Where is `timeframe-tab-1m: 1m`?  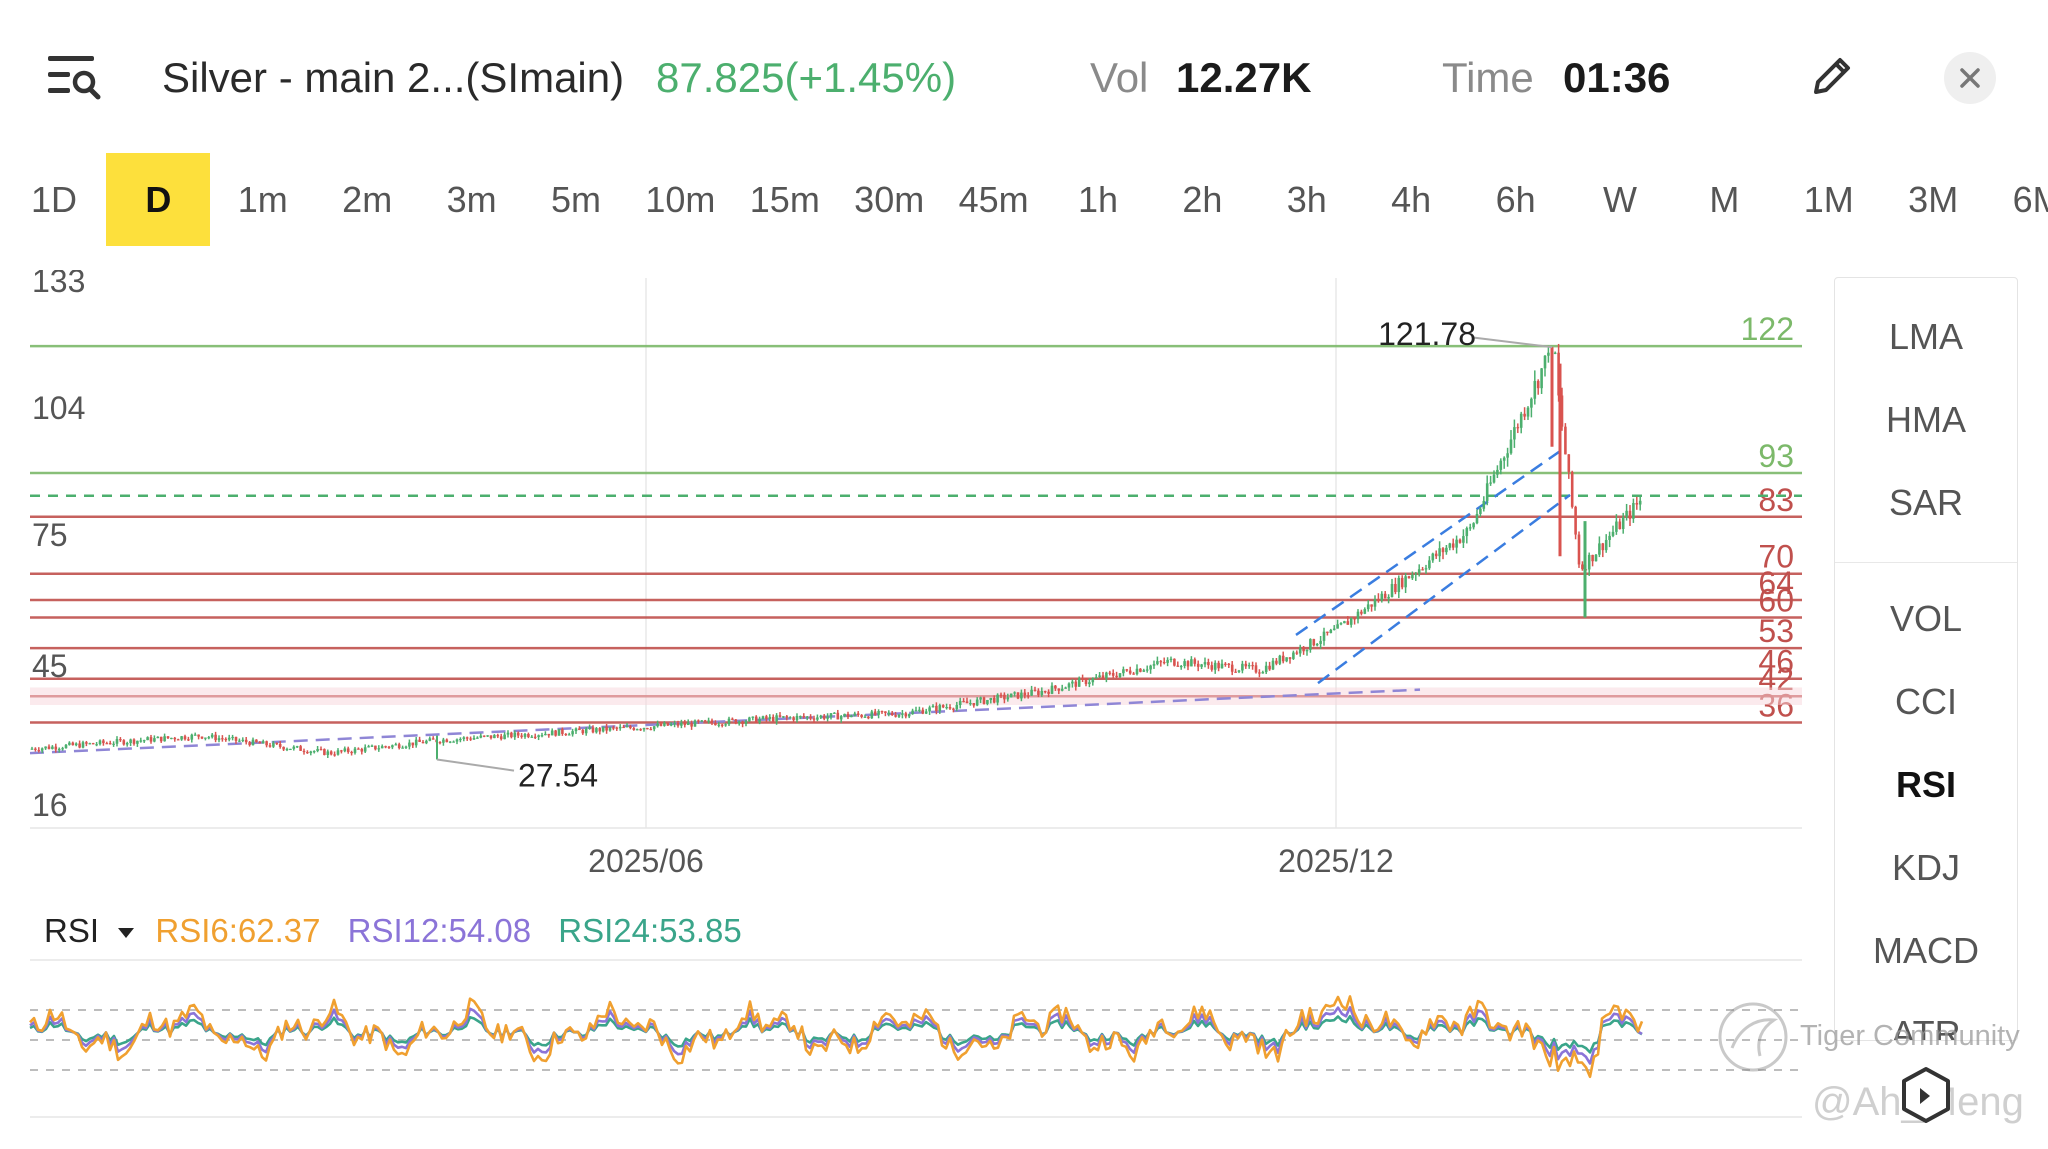 timeframe-tab-1m: 1m is located at coordinates (262, 199).